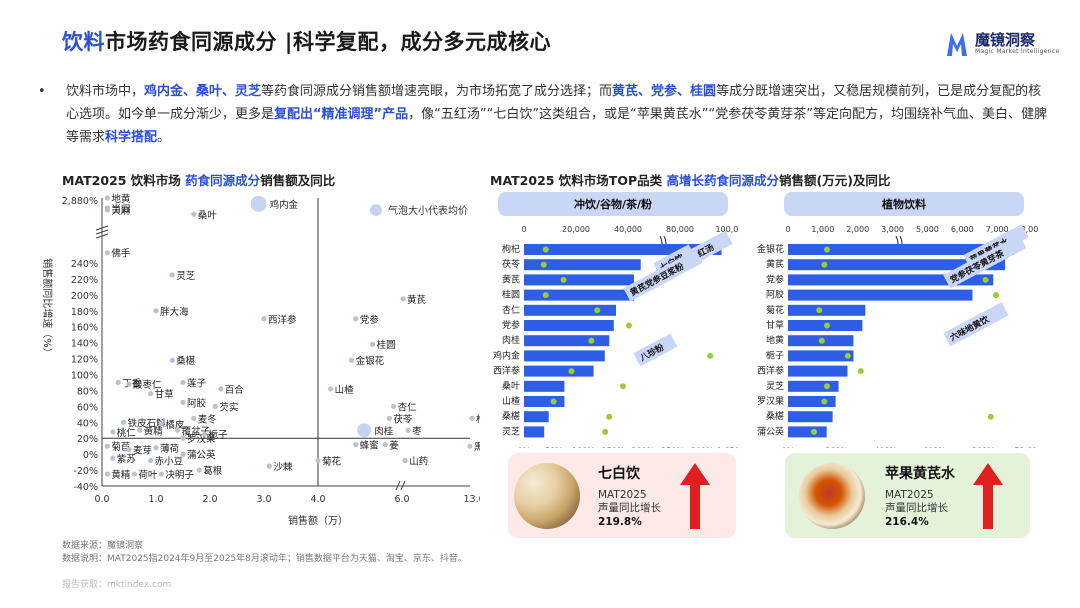 The image size is (1080, 608). What do you see at coordinates (511, 325) in the screenshot?
I see `bar-category-label: 党参` at bounding box center [511, 325].